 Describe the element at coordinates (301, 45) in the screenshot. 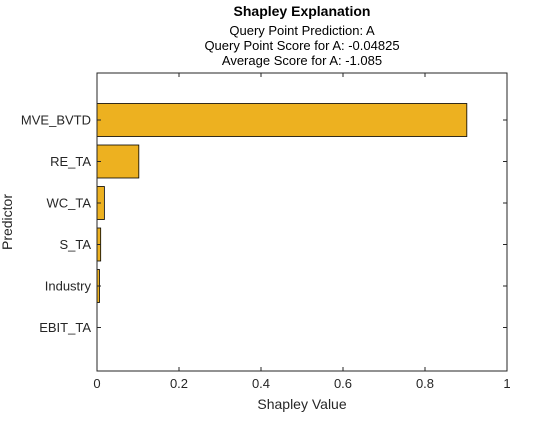

I see `chart-subtitle-line-2: Query Point Score for A: -0.04825` at that location.